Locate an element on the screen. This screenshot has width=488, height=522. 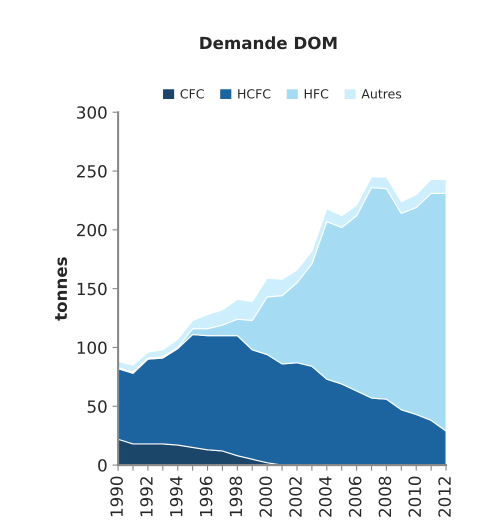
x-tick-label: 2010 is located at coordinates (415, 496).